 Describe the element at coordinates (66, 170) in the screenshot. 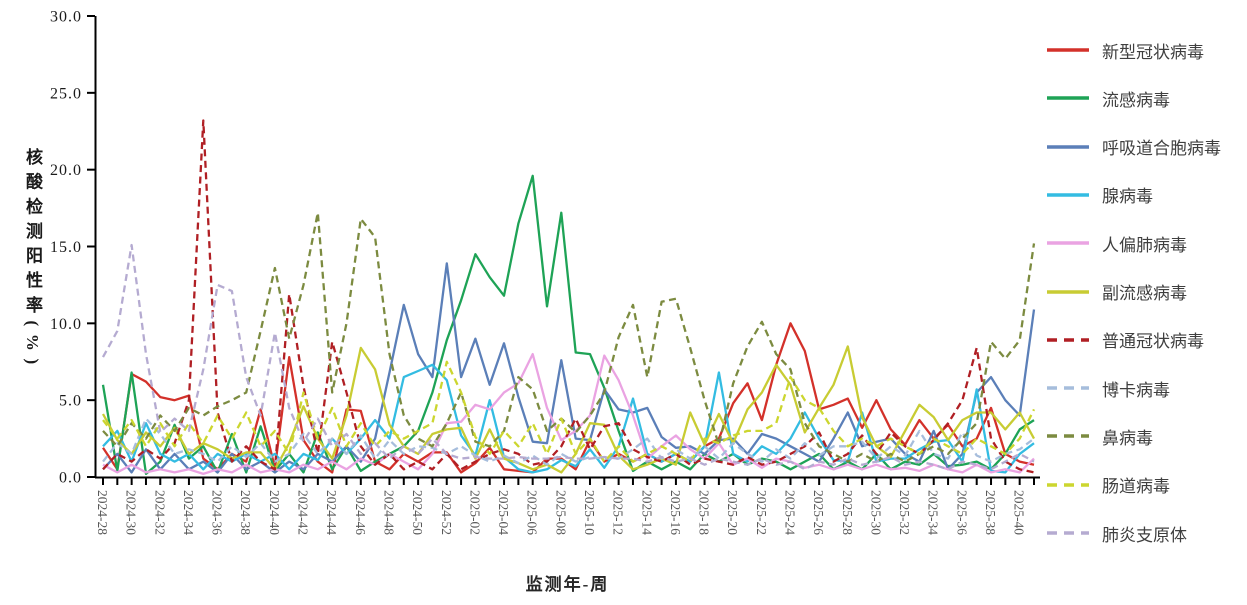

I see `y-tick-label: 20.0` at that location.